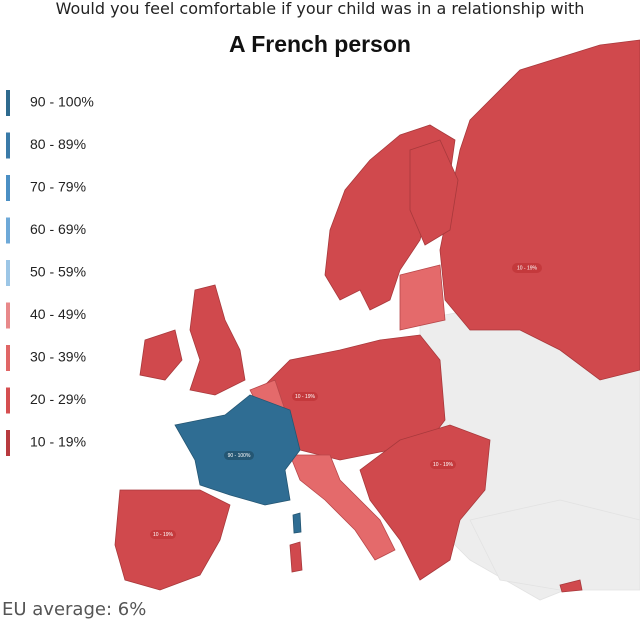 Image resolution: width=640 pixels, height=623 pixels. What do you see at coordinates (342, 507) in the screenshot?
I see `italy` at bounding box center [342, 507].